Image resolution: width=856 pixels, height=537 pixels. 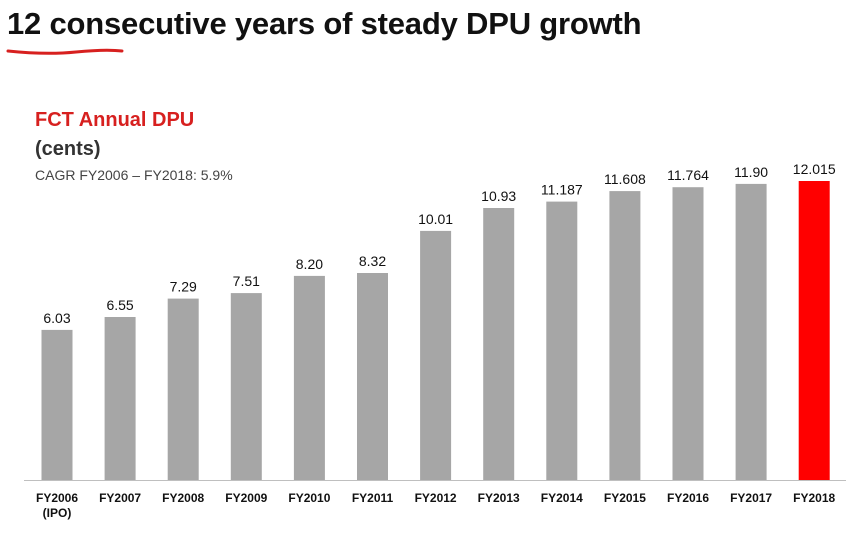 I want to click on category-label: FY2009, so click(x=246, y=498).